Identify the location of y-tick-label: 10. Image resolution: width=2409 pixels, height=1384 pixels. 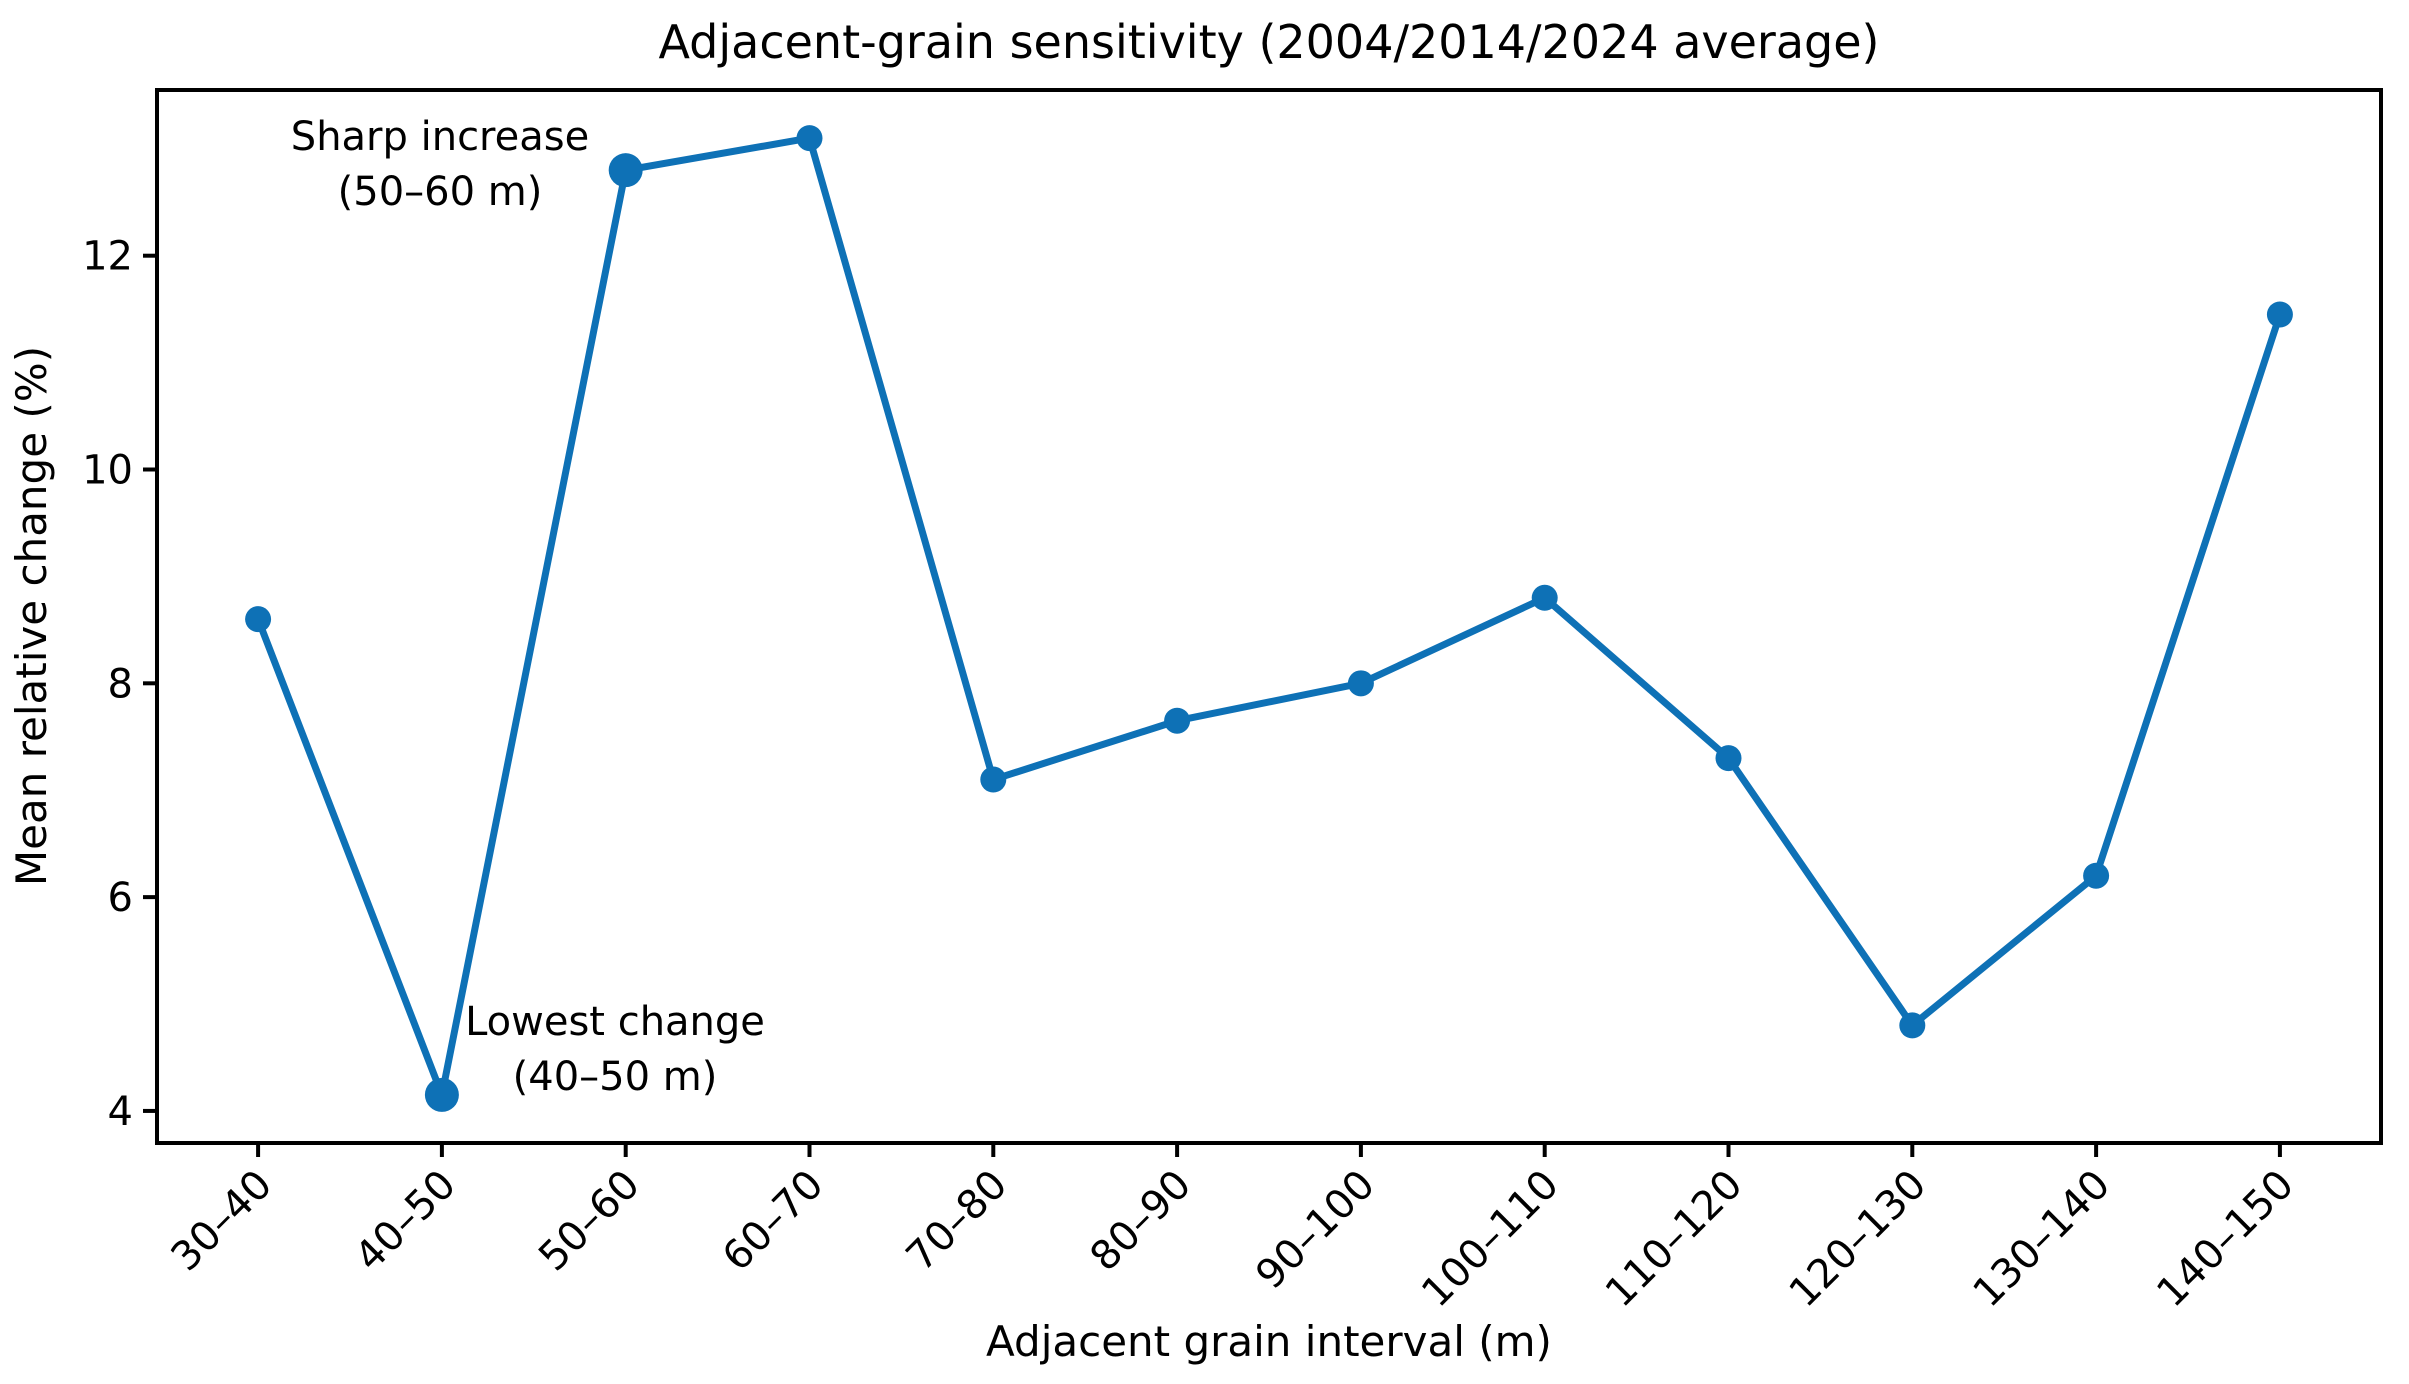
(107, 471).